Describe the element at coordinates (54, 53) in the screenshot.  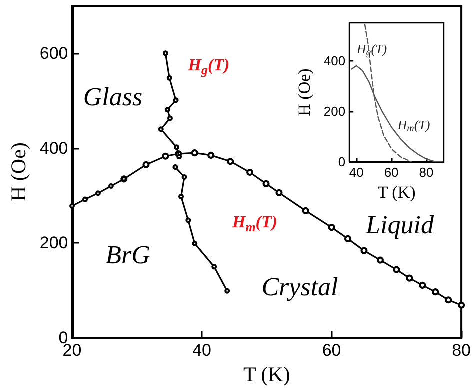
I see `y-tick-label: 600` at that location.